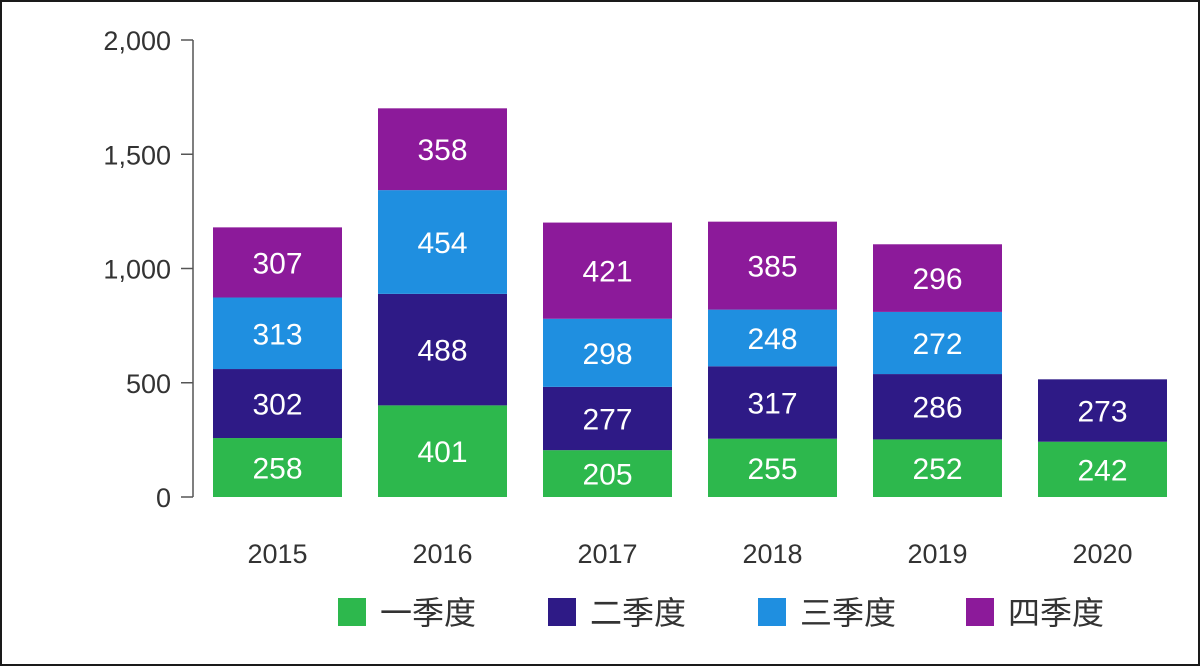 The image size is (1200, 666). What do you see at coordinates (137, 270) in the screenshot?
I see `y-tick-label: 1,000` at bounding box center [137, 270].